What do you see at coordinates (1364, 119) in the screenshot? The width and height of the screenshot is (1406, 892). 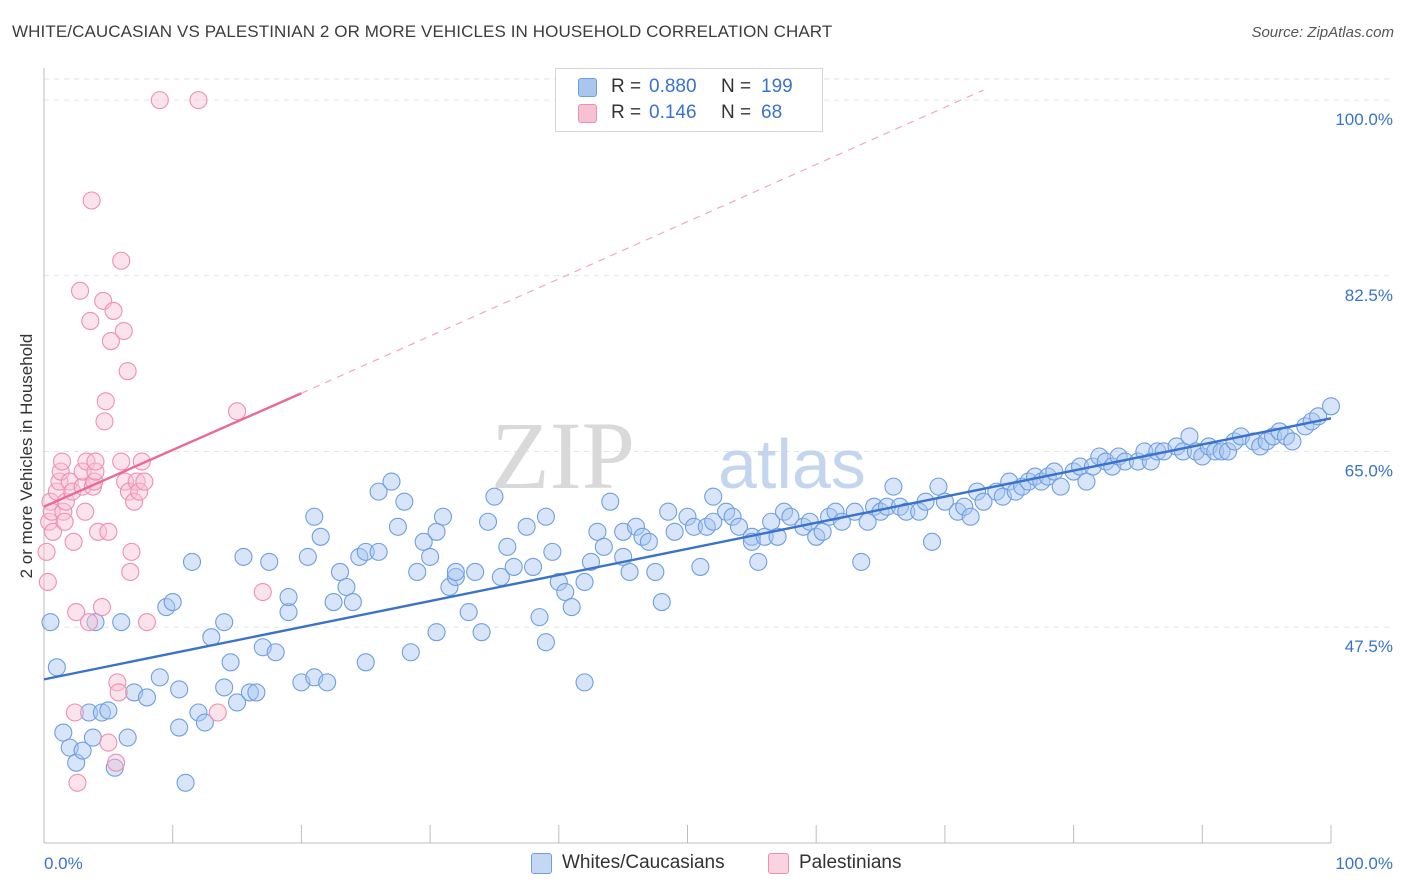 I see `y-tick-label: 100.0%` at bounding box center [1364, 119].